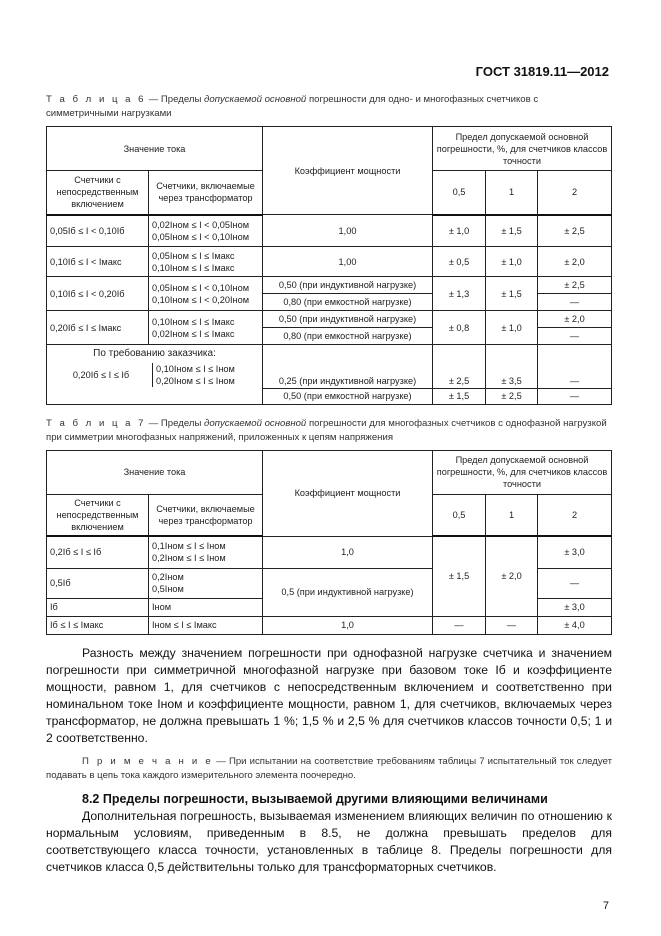 The image size is (661, 936). I want to click on cell: ± 4,0, so click(574, 625).